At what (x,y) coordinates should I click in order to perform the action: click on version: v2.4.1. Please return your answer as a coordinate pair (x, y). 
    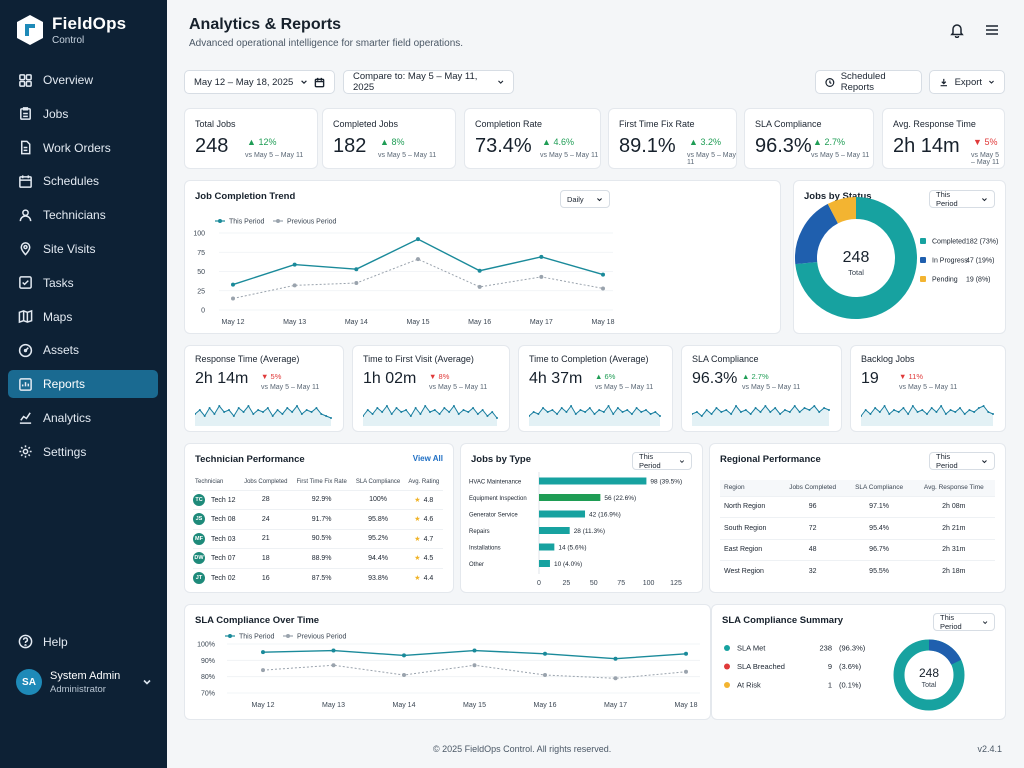
    Looking at the image, I should click on (989, 749).